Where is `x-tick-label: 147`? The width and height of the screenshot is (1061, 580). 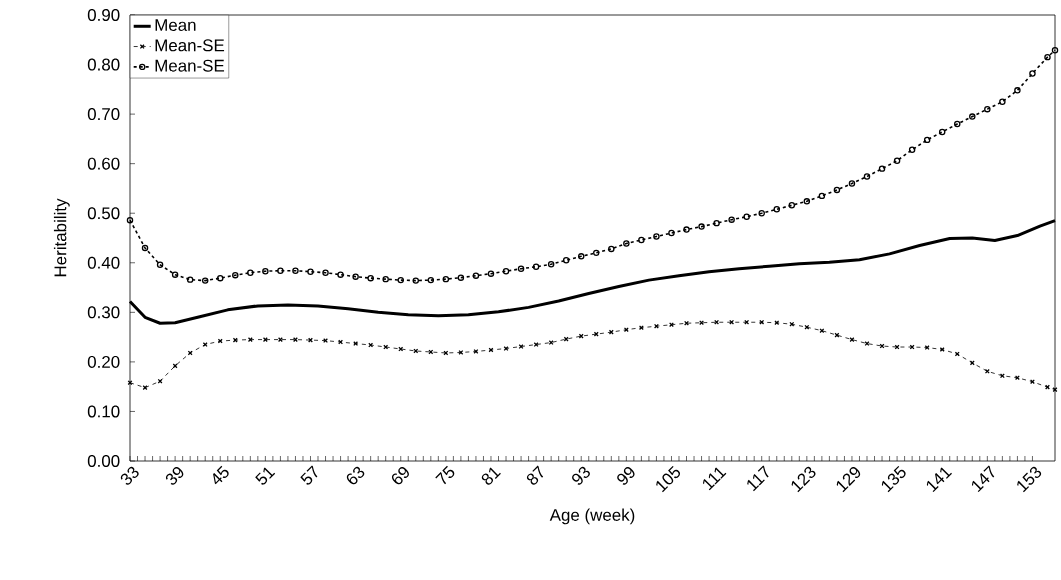 x-tick-label: 147 is located at coordinates (983, 479).